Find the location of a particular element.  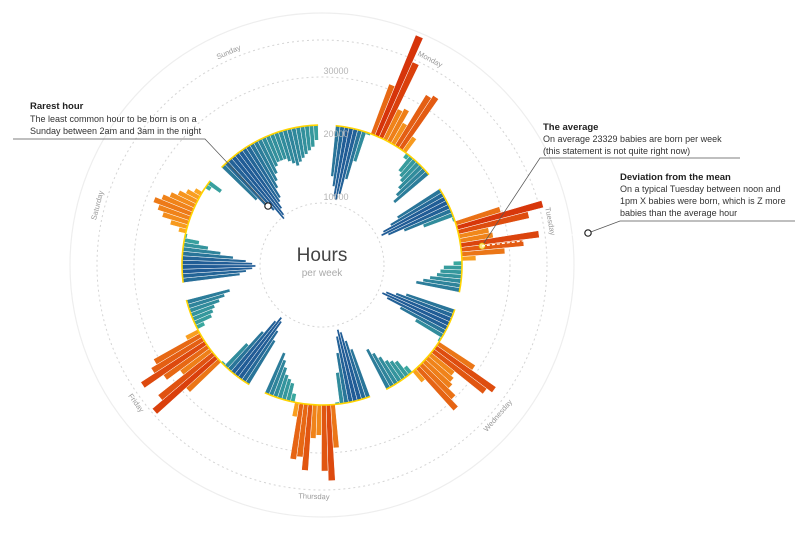

center-title: Hours is located at coordinates (322, 255).